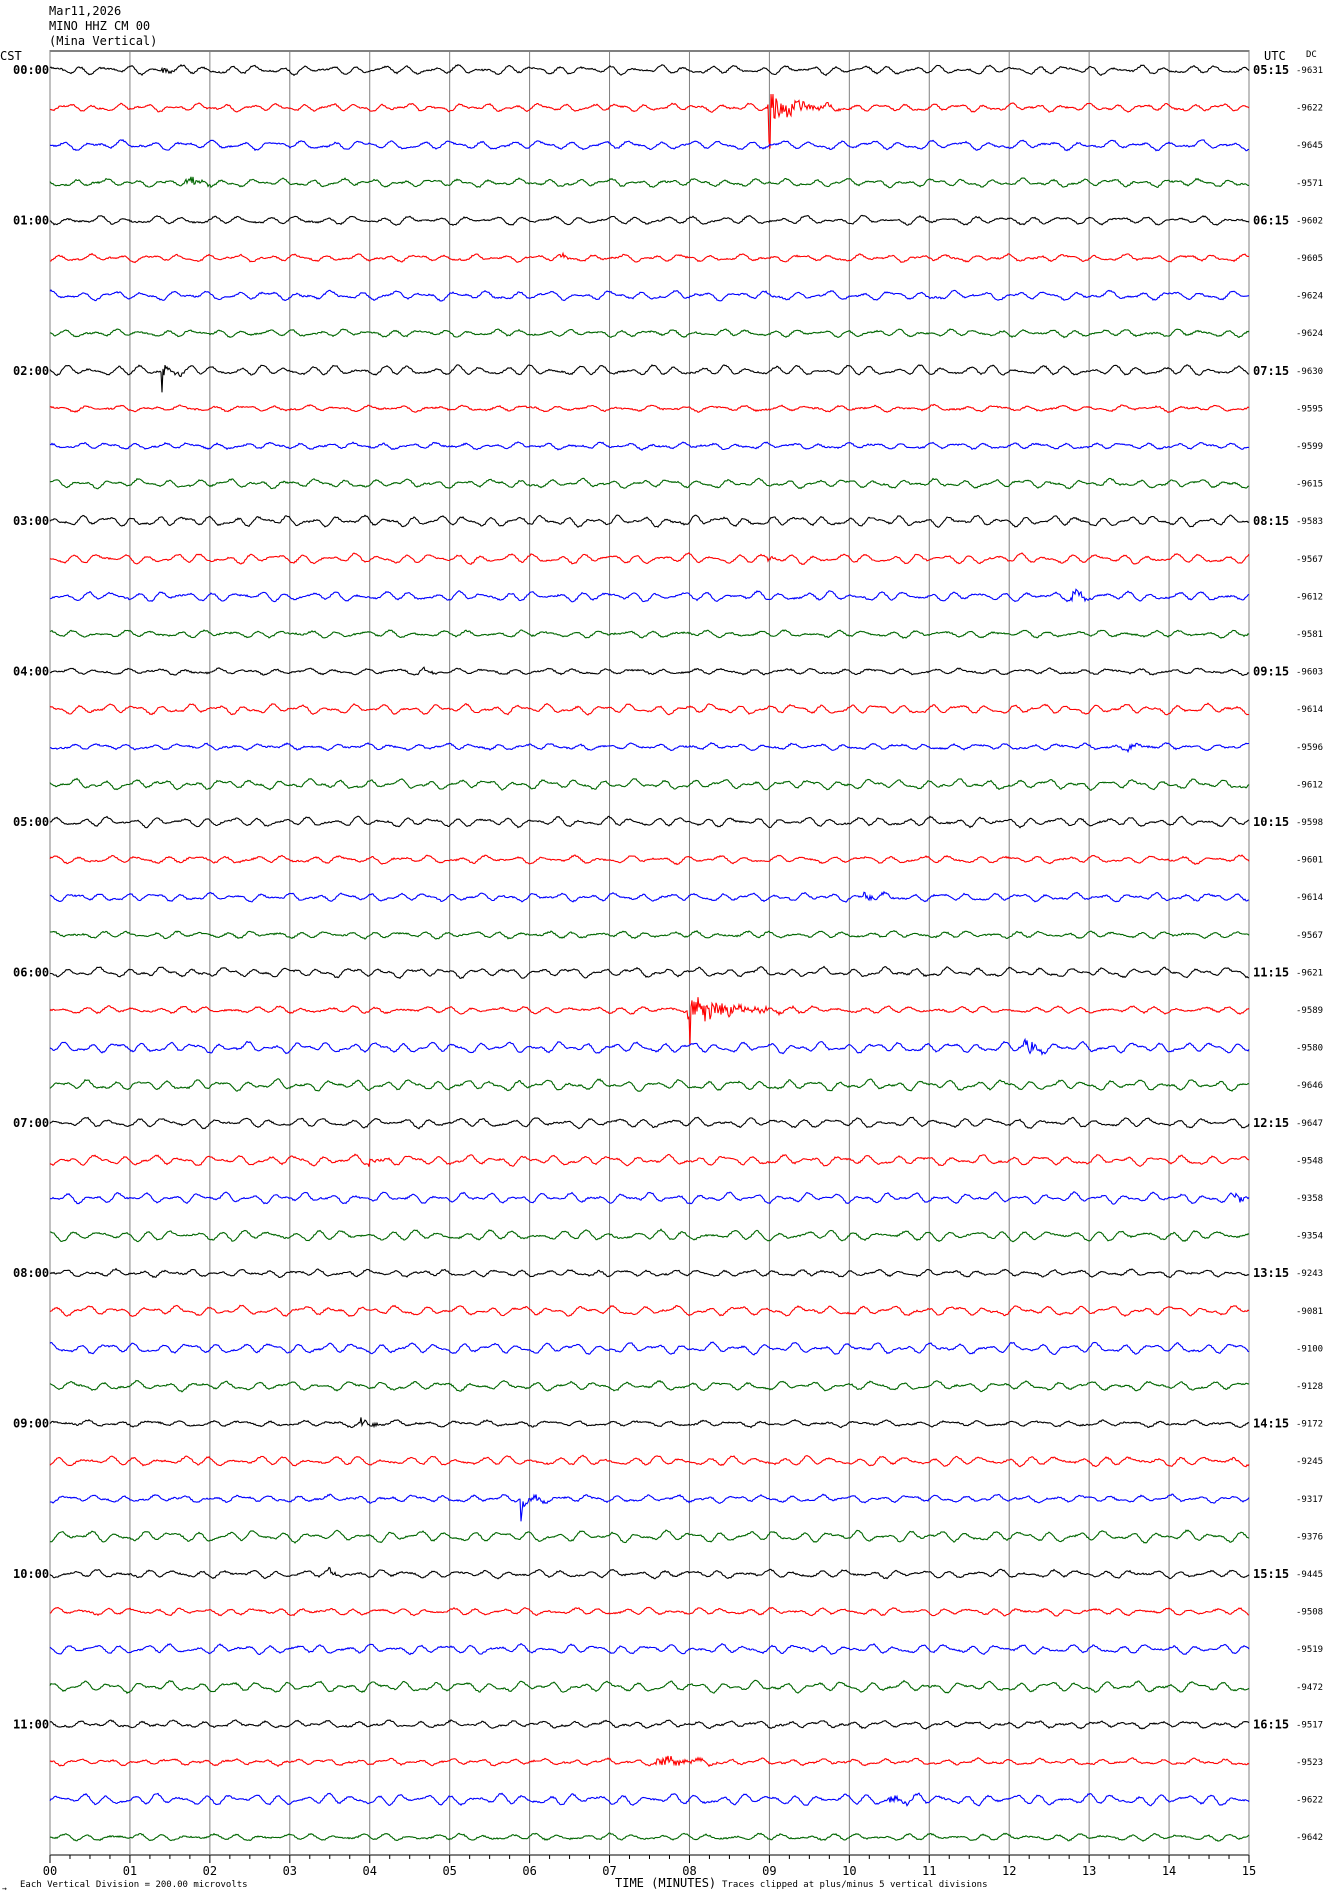  Describe the element at coordinates (31, 220) in the screenshot. I see `left-hour-label: 01:00` at that location.